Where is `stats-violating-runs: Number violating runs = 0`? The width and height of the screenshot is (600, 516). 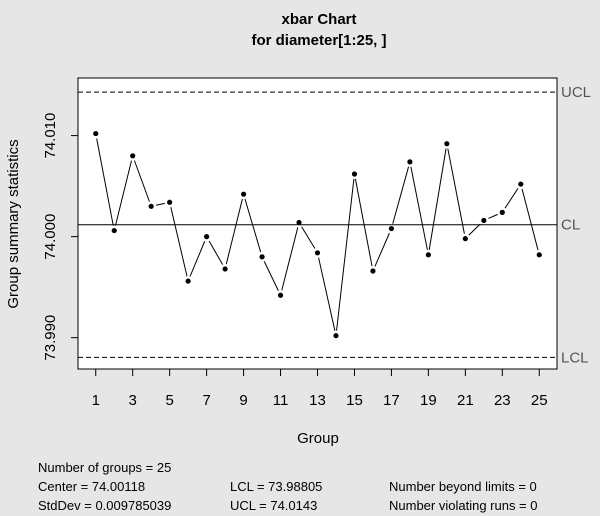
stats-violating-runs: Number violating runs = 0 is located at coordinates (463, 505).